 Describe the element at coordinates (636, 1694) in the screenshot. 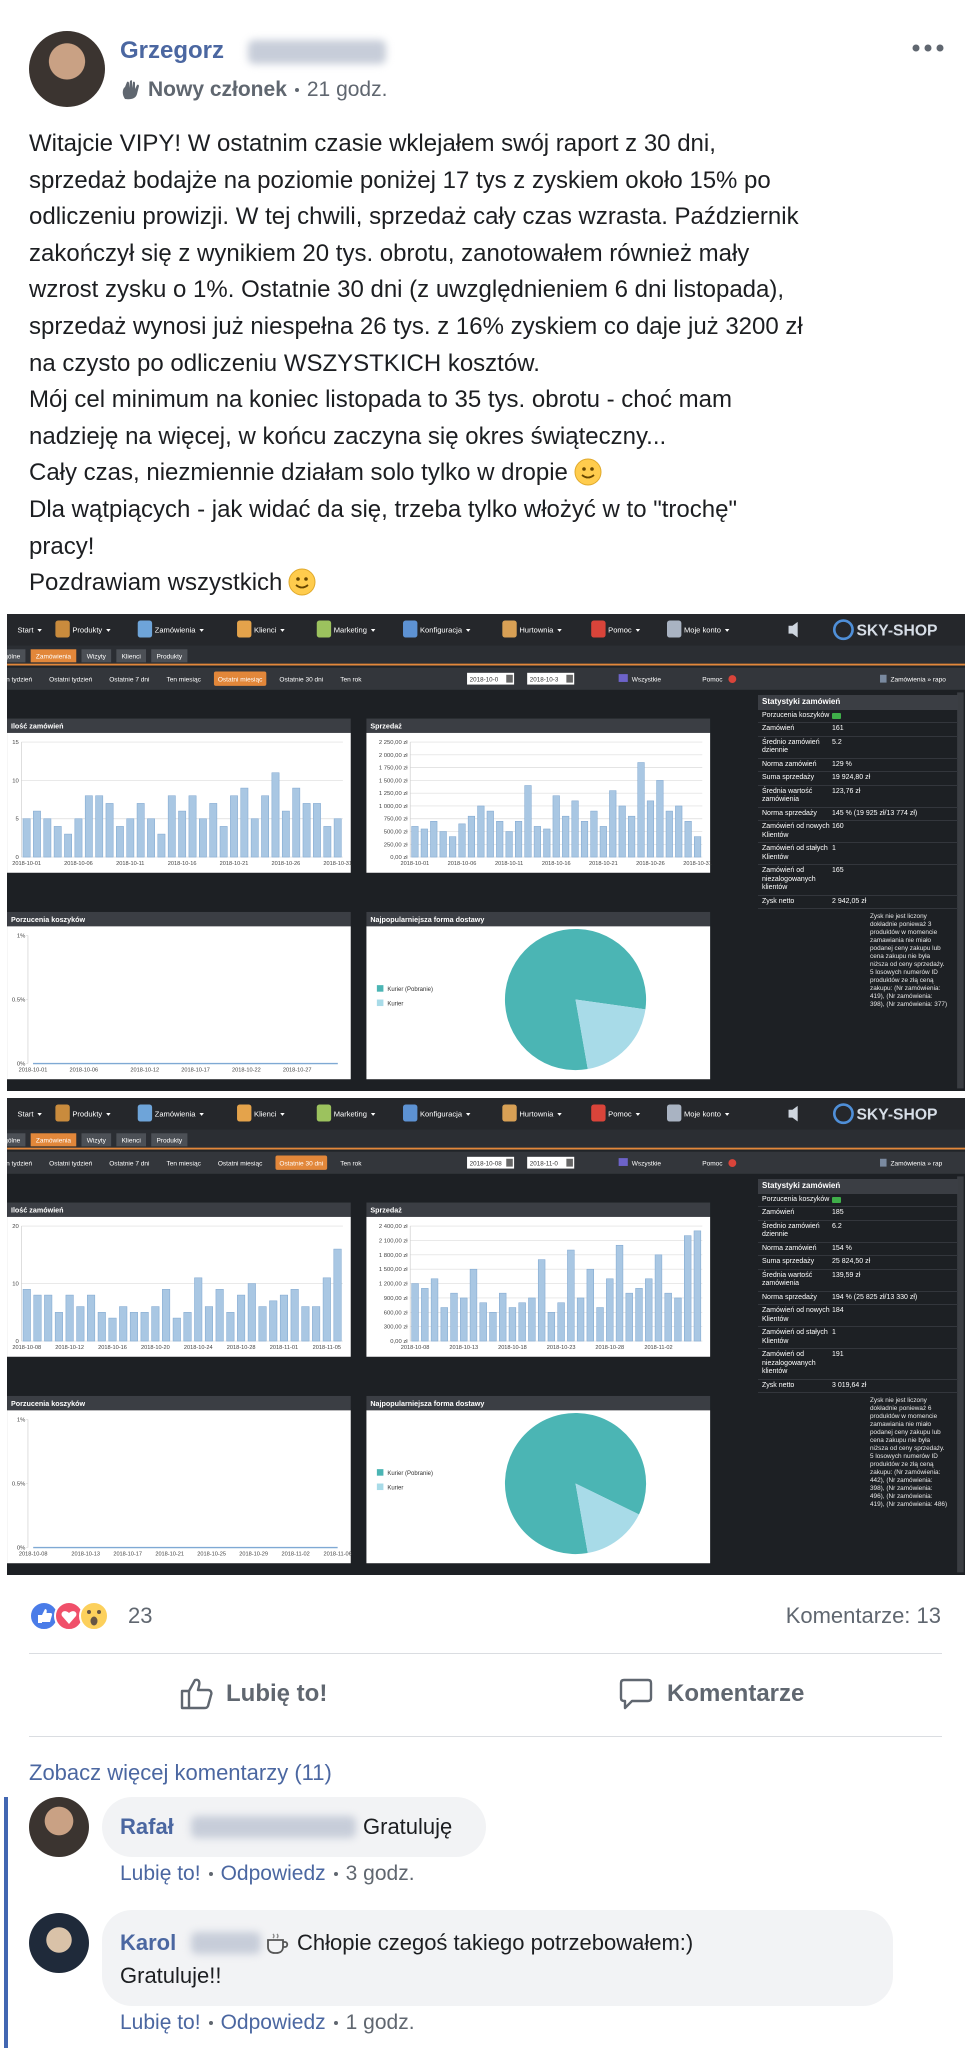

I see `comment-icon` at that location.